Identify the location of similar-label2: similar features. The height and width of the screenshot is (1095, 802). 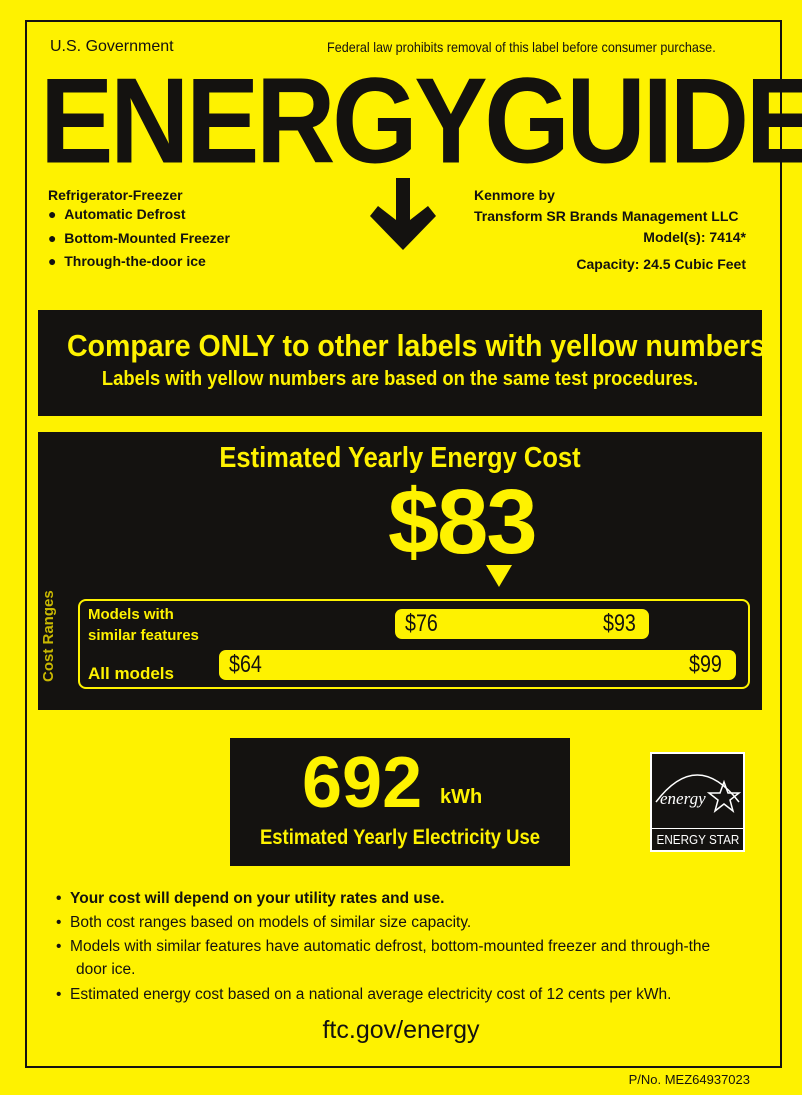
(143, 635).